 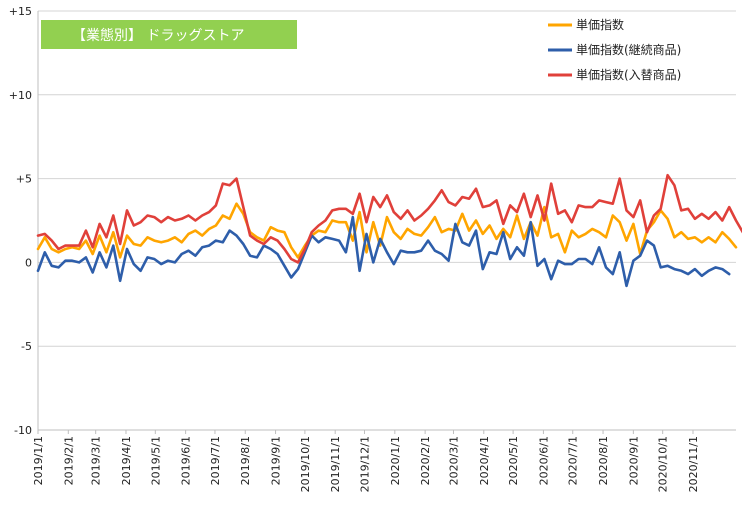 What do you see at coordinates (23, 430) in the screenshot?
I see `y-tick-label: -10` at bounding box center [23, 430].